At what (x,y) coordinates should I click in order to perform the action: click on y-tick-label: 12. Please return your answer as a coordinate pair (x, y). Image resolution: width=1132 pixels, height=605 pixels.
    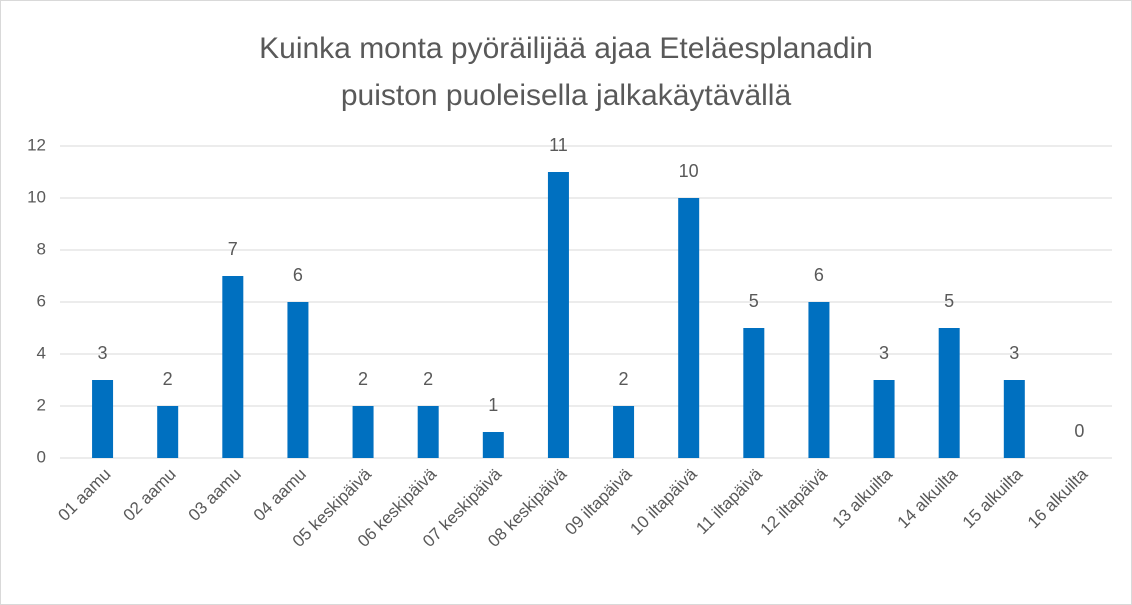
    Looking at the image, I should click on (36, 144).